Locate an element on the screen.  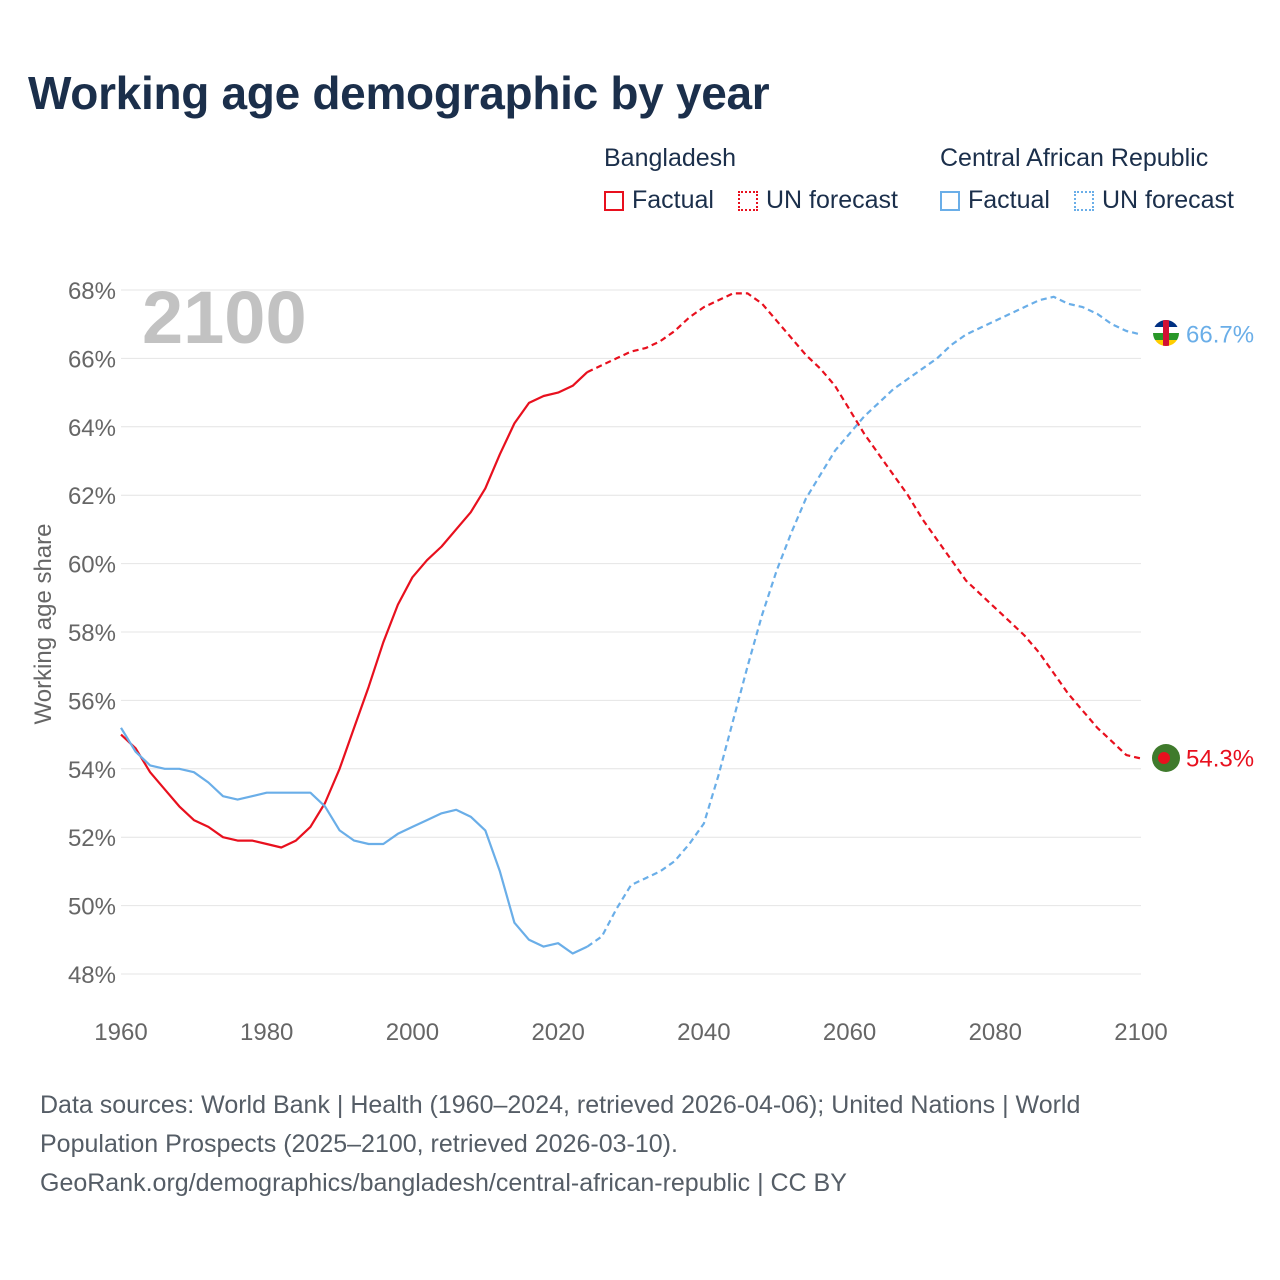
x-tick-label: 2080 is located at coordinates (995, 1032).